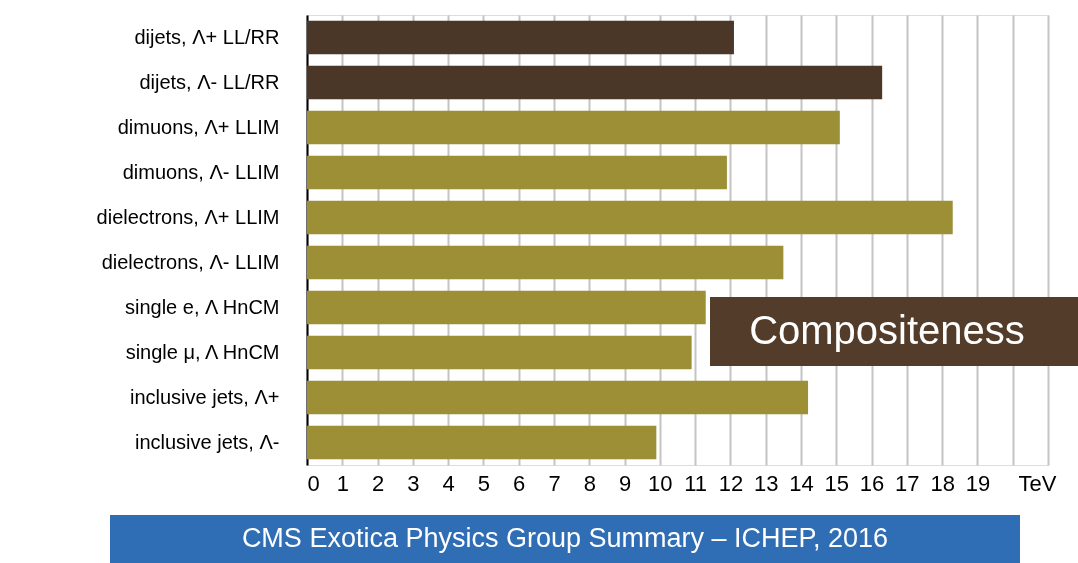  Describe the element at coordinates (887, 329) in the screenshot. I see `annotation: Compositeness` at that location.